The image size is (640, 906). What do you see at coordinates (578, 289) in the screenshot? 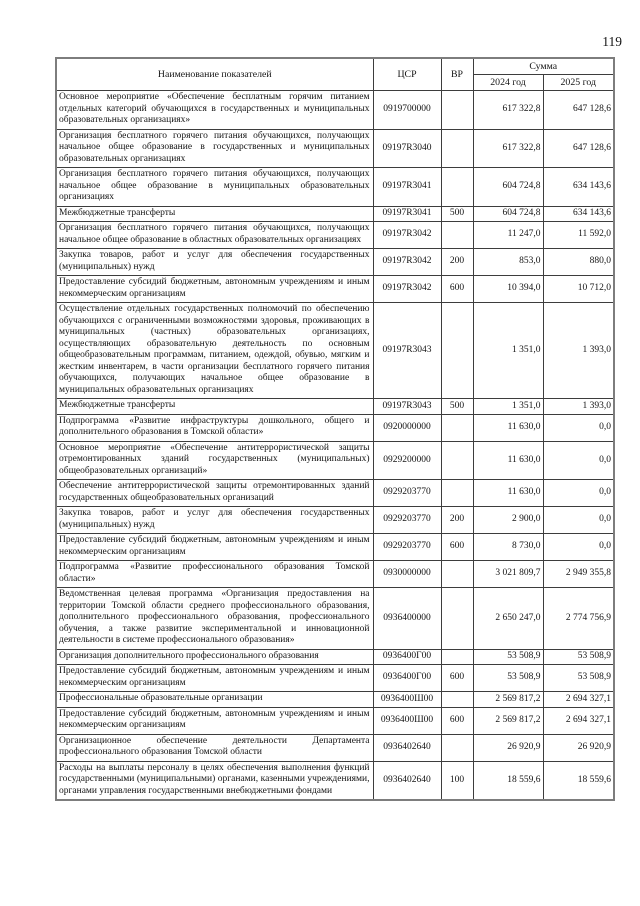
I see `cell-sum-2025: 10 712,0` at bounding box center [578, 289].